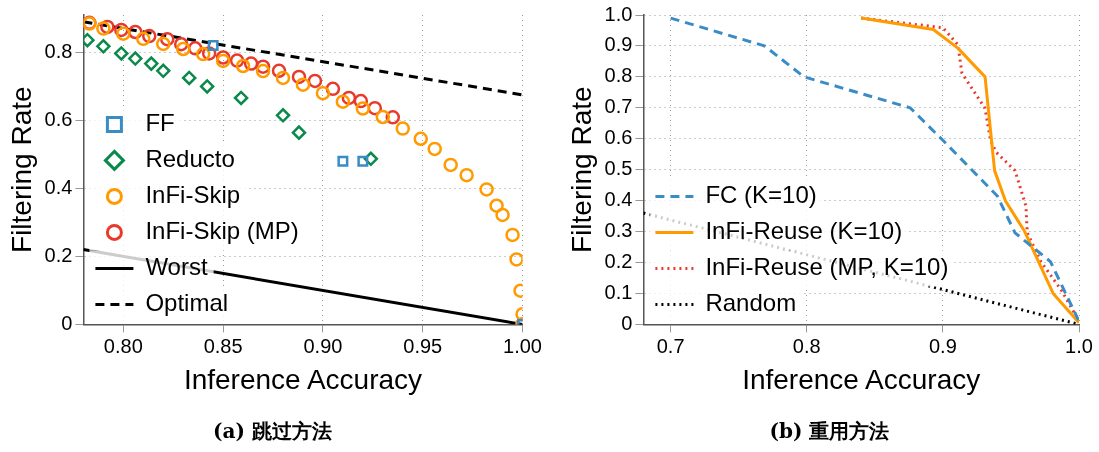 This screenshot has width=1099, height=452. Describe the element at coordinates (423, 345) in the screenshot. I see `x-tick-label: 0.95` at that location.